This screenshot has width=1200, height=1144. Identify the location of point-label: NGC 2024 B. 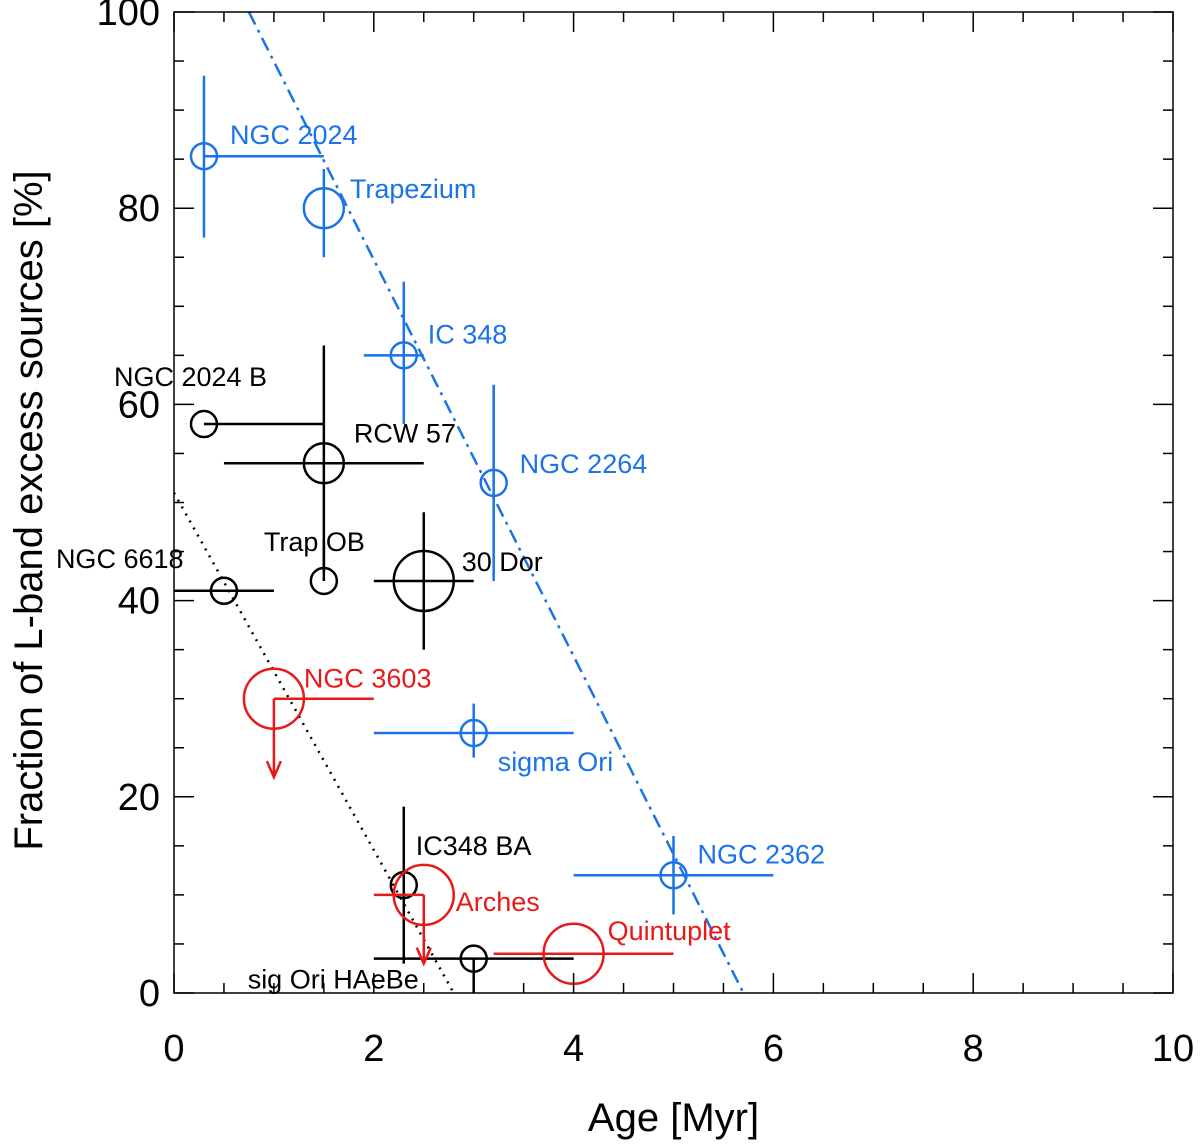
(190, 377).